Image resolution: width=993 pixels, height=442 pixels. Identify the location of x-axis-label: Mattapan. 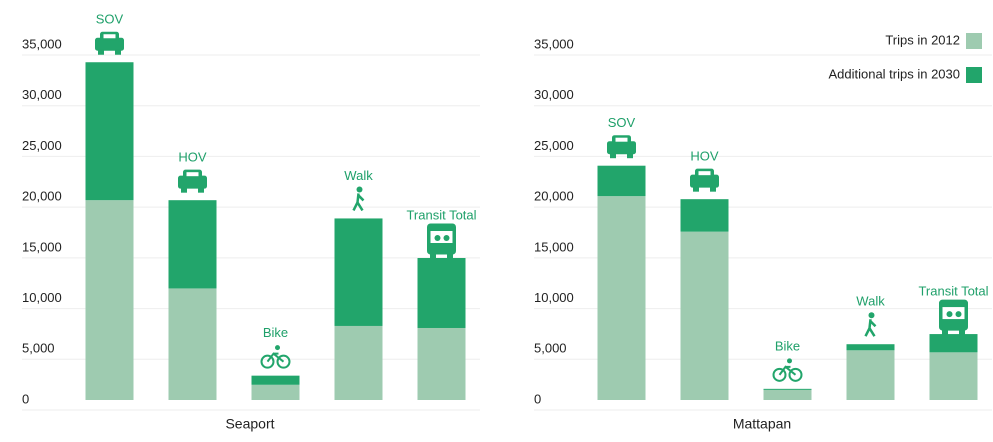
(762, 424).